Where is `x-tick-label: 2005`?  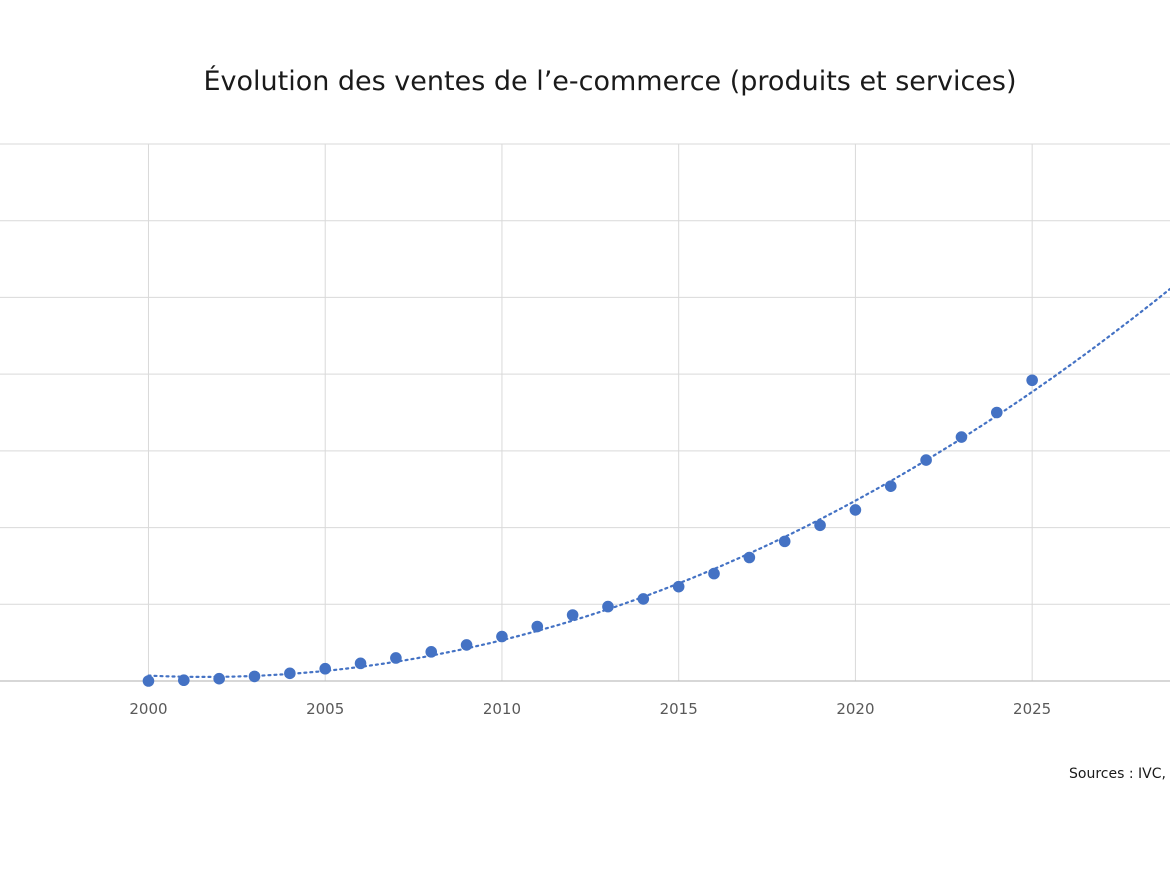 x-tick-label: 2005 is located at coordinates (325, 709).